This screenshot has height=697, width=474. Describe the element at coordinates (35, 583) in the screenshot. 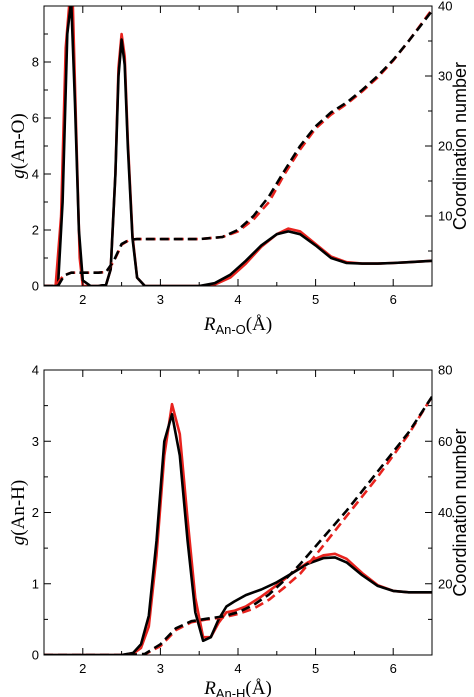

I see `y-tick-label: 1` at that location.